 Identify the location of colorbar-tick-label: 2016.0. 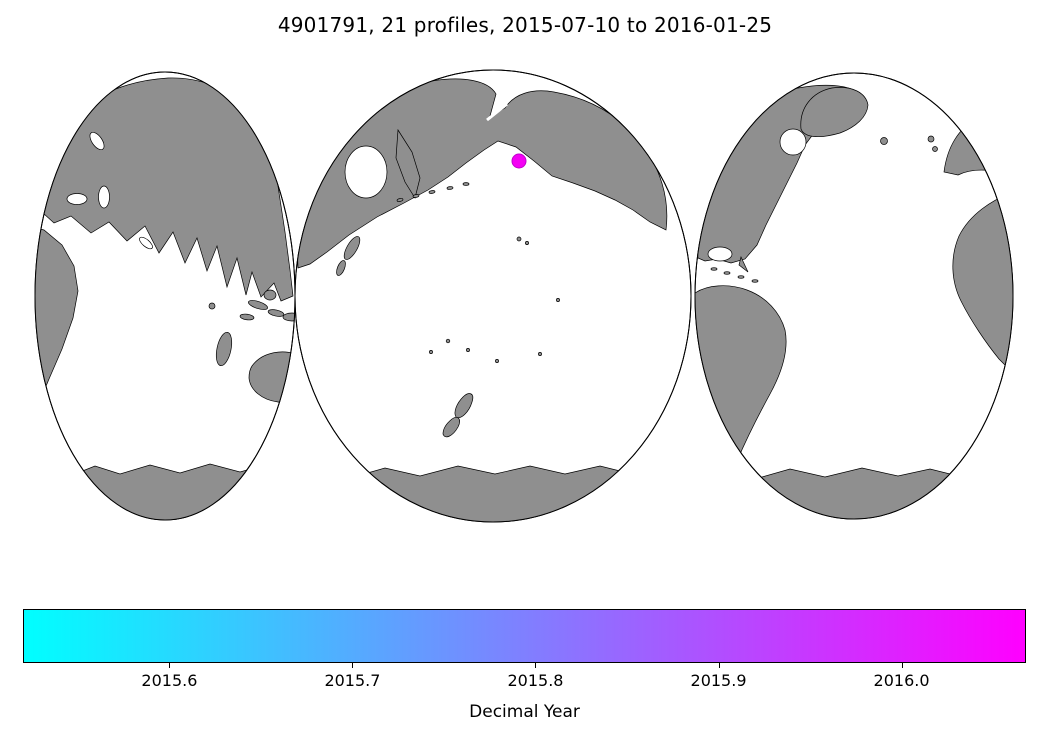
(901, 680).